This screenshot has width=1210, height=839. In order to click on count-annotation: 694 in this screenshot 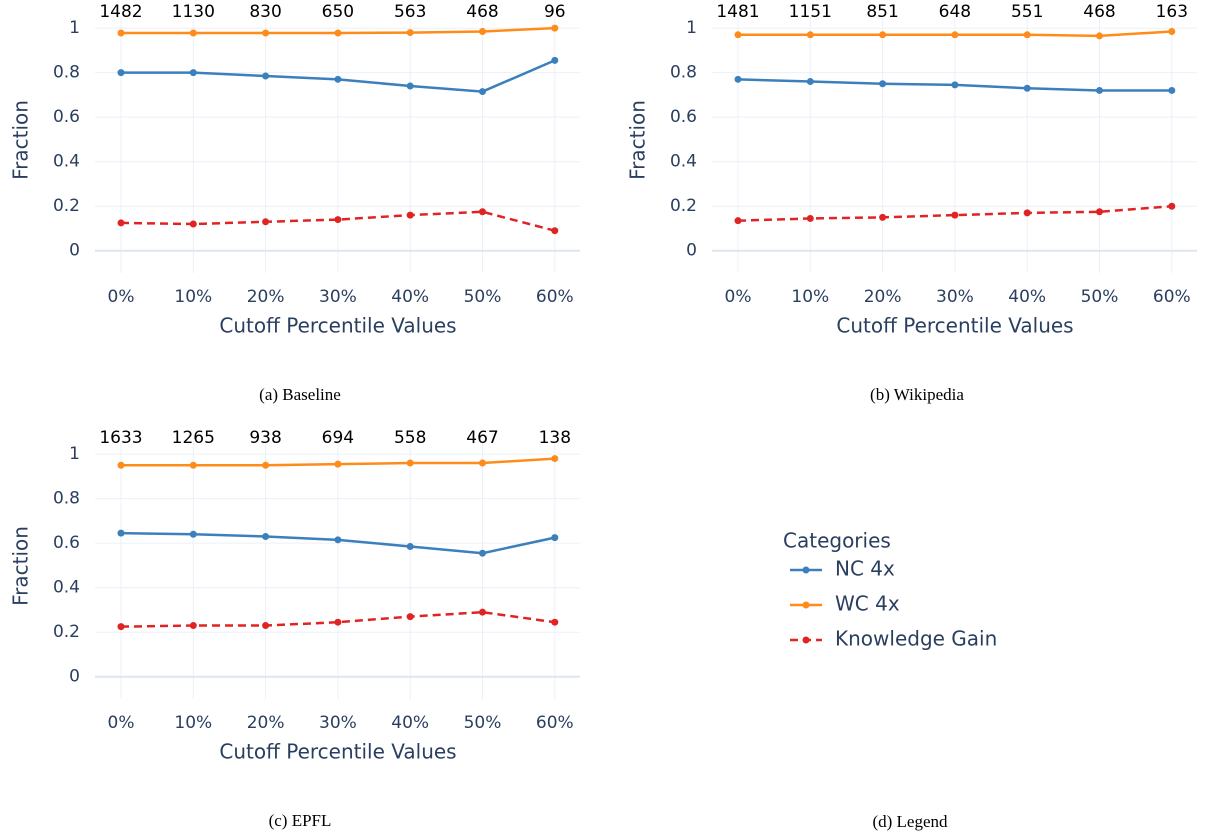, I will do `click(338, 438)`.